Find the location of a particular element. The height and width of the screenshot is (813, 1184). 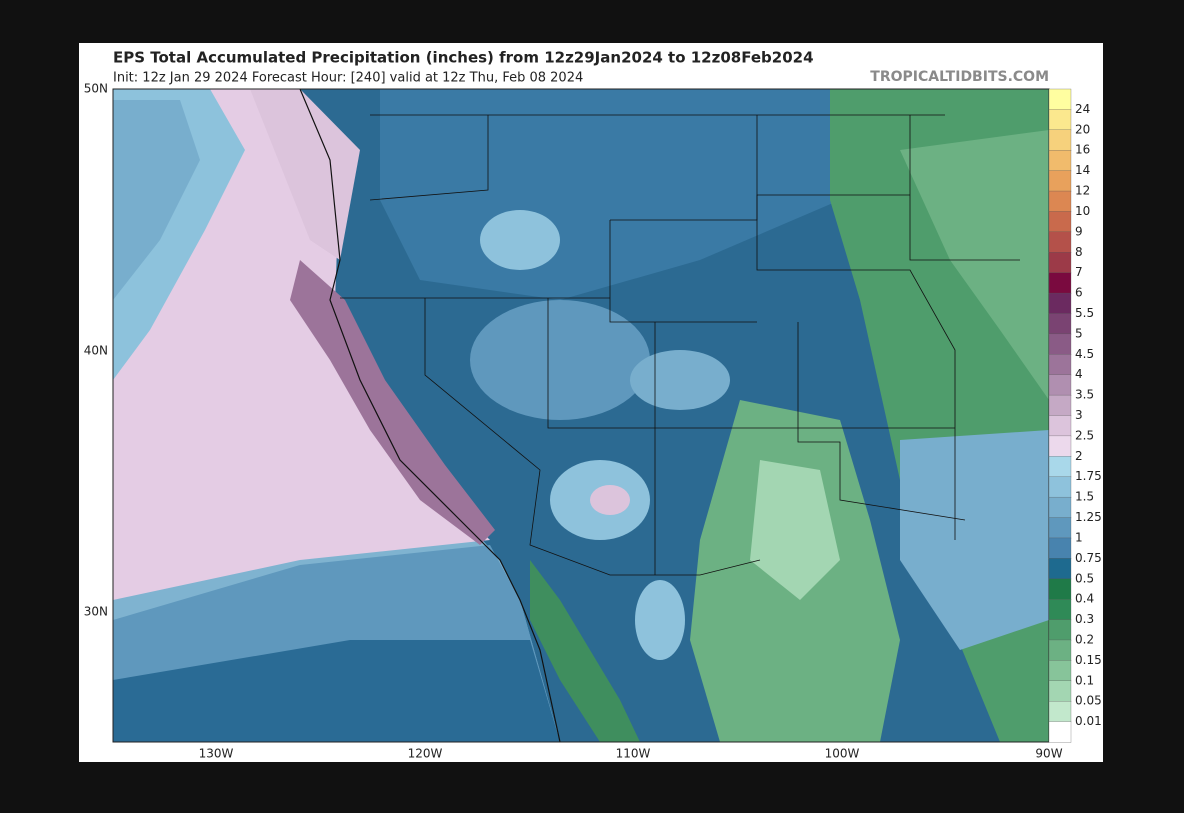

colorbar-label: 2.5 is located at coordinates (1084, 435).